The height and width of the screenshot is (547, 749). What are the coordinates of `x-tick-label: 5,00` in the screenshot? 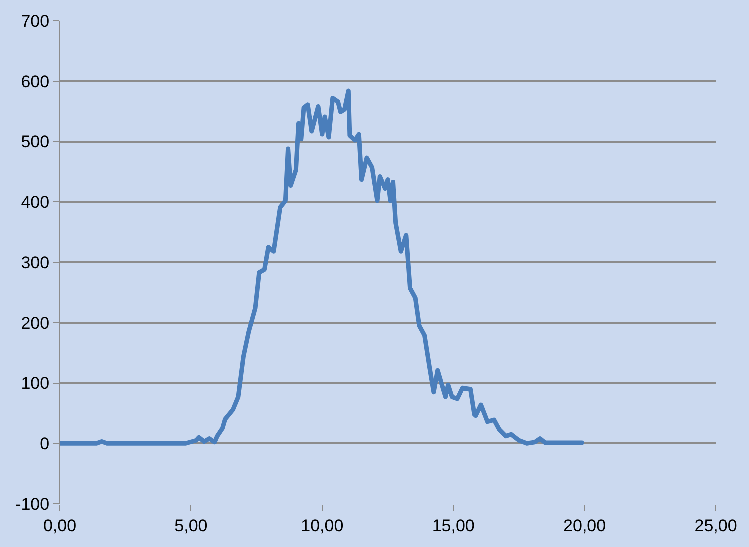 It's located at (191, 526).